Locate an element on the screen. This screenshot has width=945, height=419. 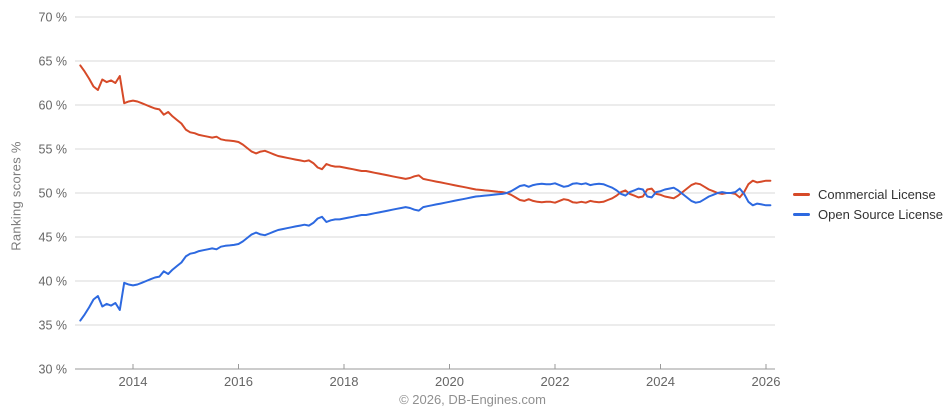
x-tick-label: 2014 is located at coordinates (133, 381).